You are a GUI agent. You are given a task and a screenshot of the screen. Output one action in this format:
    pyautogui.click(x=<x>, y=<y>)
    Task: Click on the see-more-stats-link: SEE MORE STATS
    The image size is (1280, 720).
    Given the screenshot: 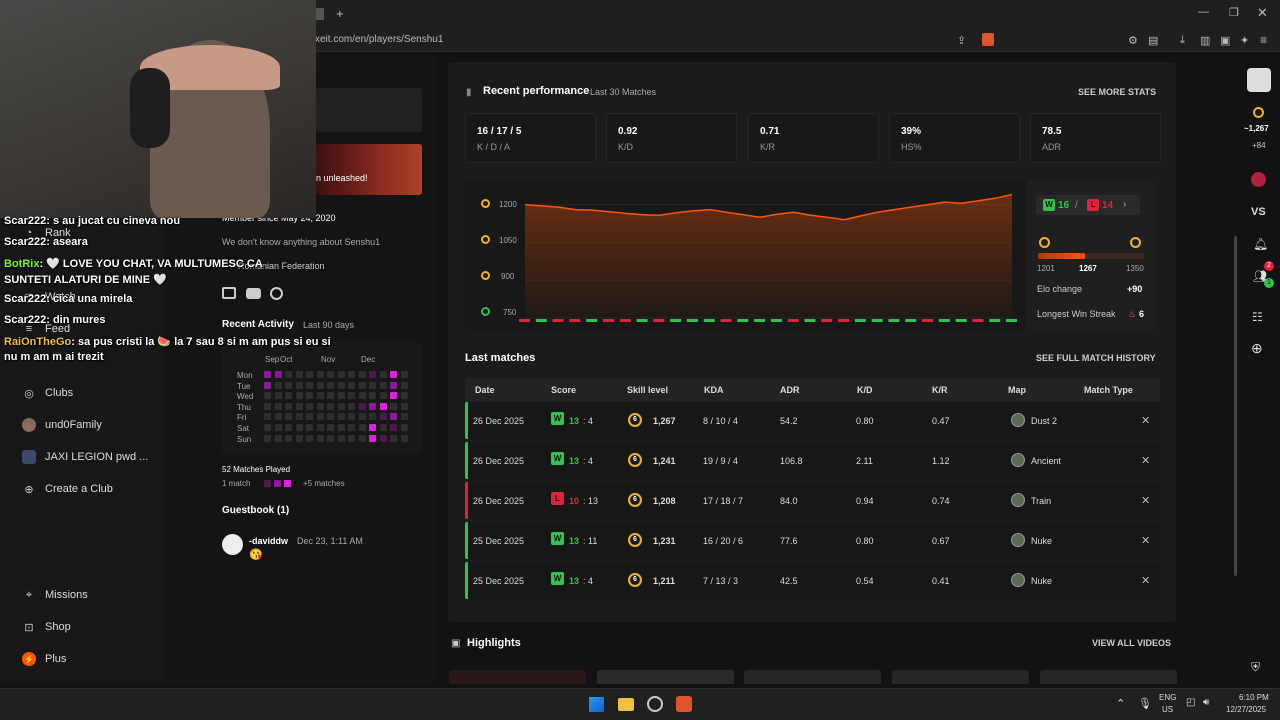 What is the action you would take?
    pyautogui.click(x=1117, y=92)
    